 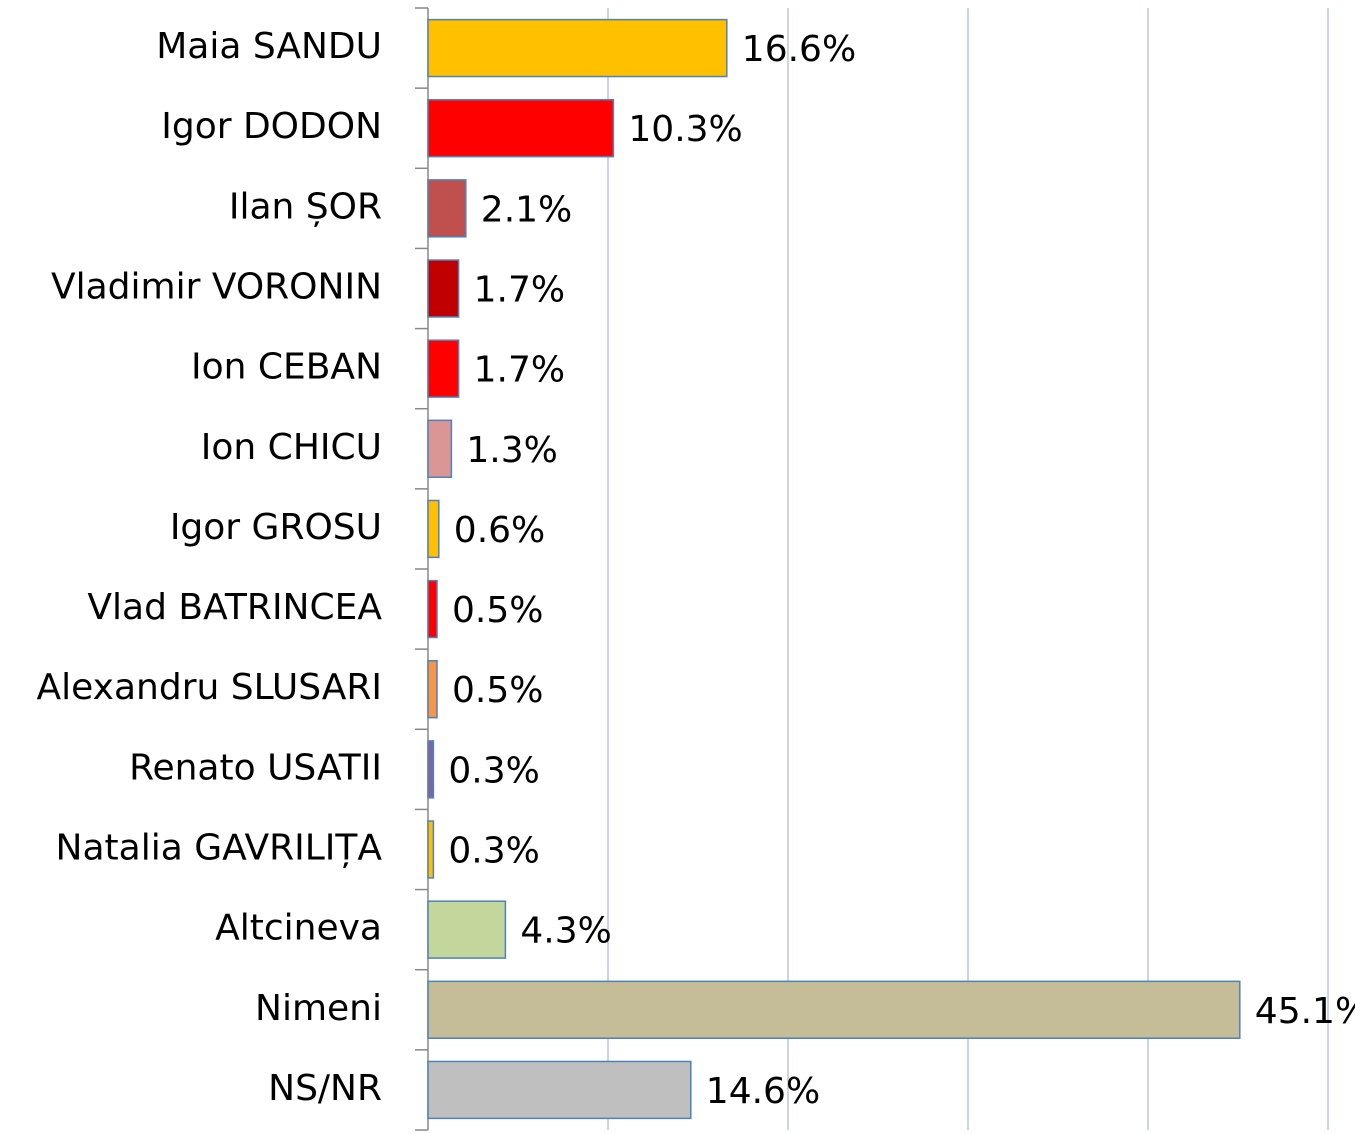 What do you see at coordinates (276, 527) in the screenshot?
I see `y-tick-label: Igor GROSU` at bounding box center [276, 527].